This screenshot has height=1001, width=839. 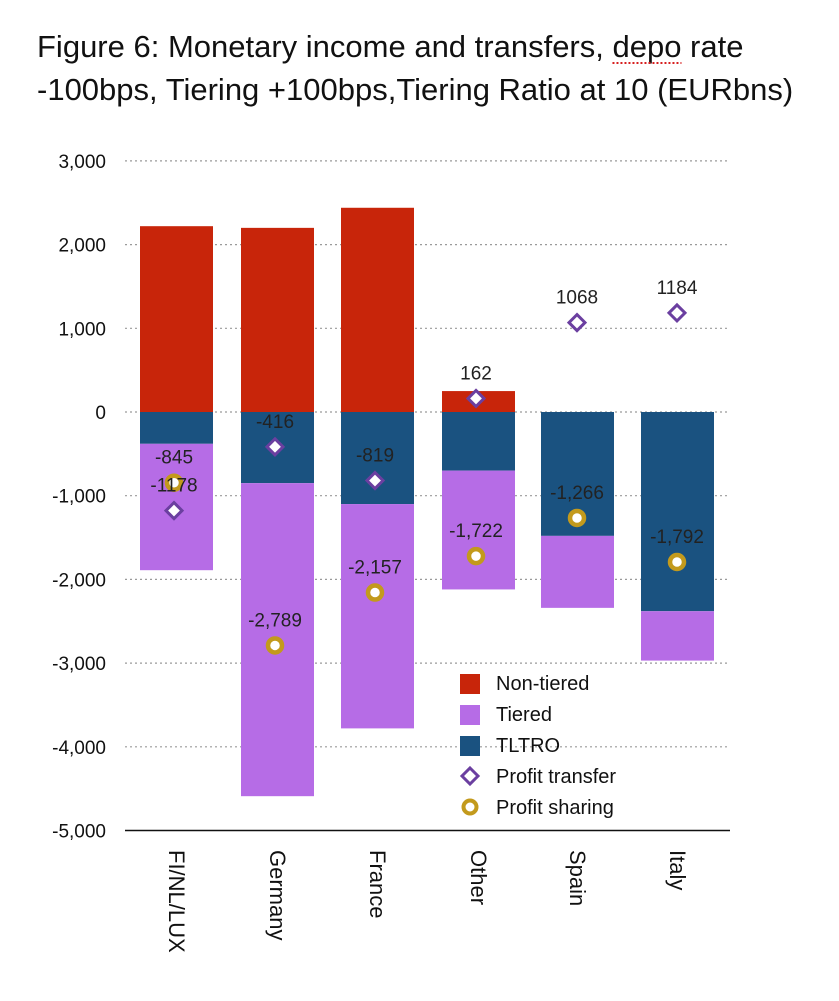 What do you see at coordinates (275, 620) in the screenshot?
I see `label-profit-sharing: -2,789` at bounding box center [275, 620].